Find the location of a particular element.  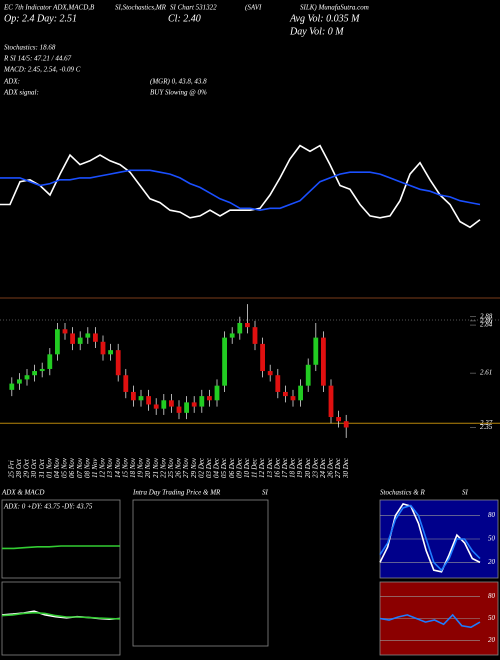

y-tick-label: 2.61 is located at coordinates (486, 373).